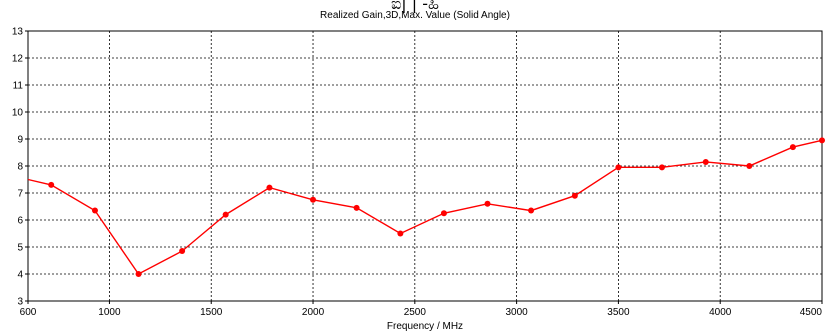  Describe the element at coordinates (415, 312) in the screenshot. I see `x-tick-label: 2500` at that location.